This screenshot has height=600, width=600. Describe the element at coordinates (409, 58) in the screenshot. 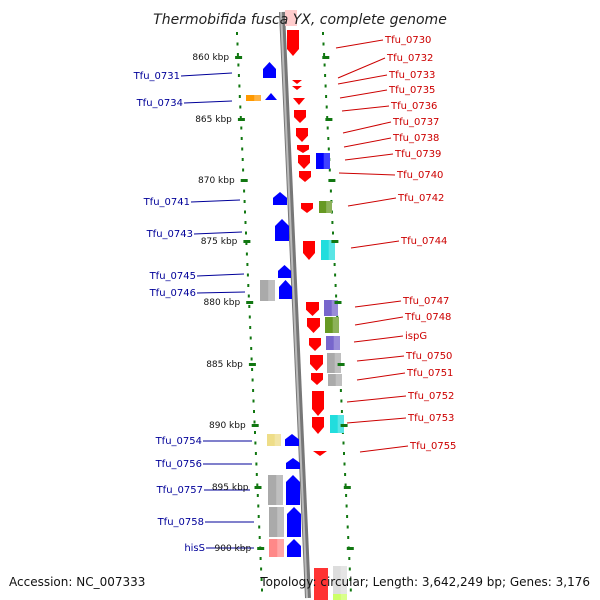

I see `gene-label-Tfu_0732: Tfu_0732` at that location.